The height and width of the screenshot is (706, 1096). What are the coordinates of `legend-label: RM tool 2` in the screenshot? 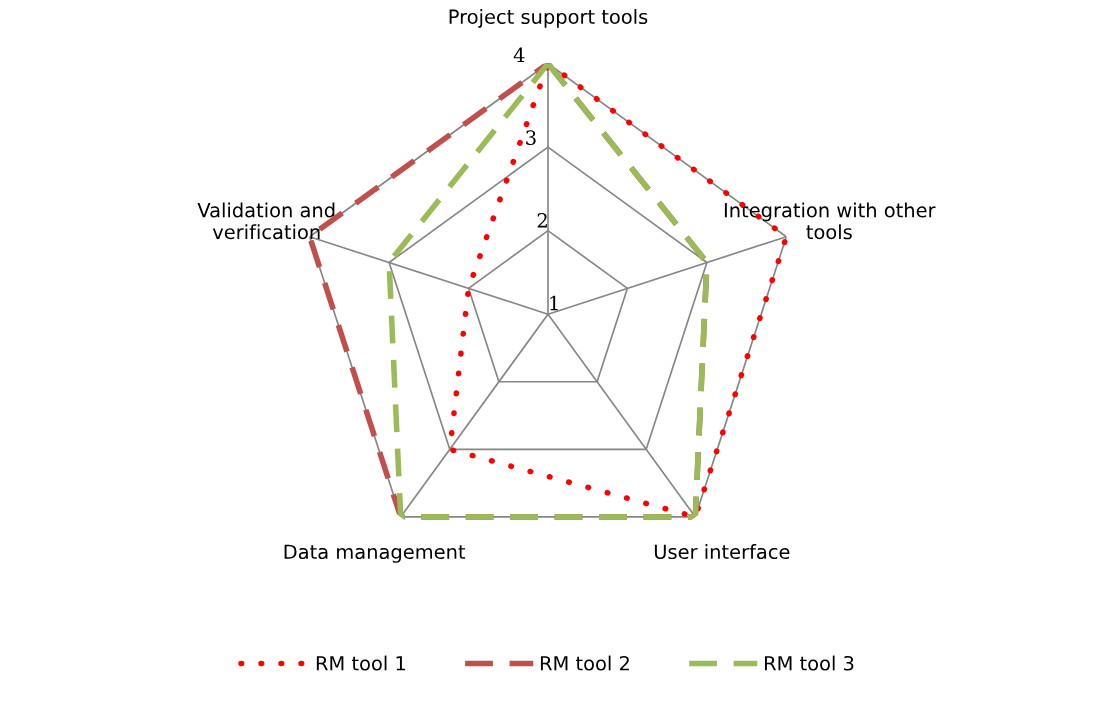 It's located at (584, 663).